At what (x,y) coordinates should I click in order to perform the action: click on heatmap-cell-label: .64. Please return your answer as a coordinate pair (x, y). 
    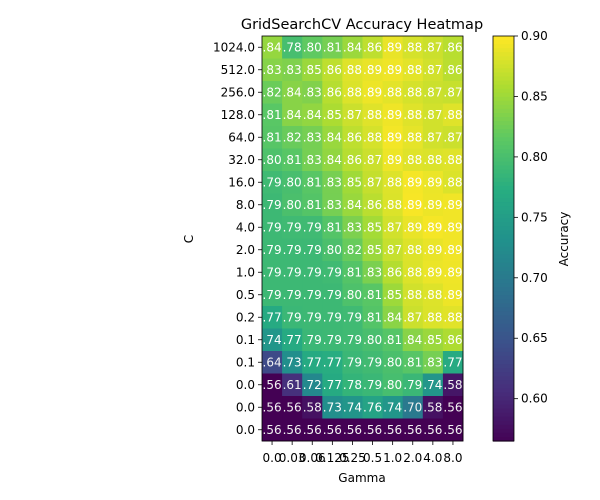
    Looking at the image, I should click on (272, 362).